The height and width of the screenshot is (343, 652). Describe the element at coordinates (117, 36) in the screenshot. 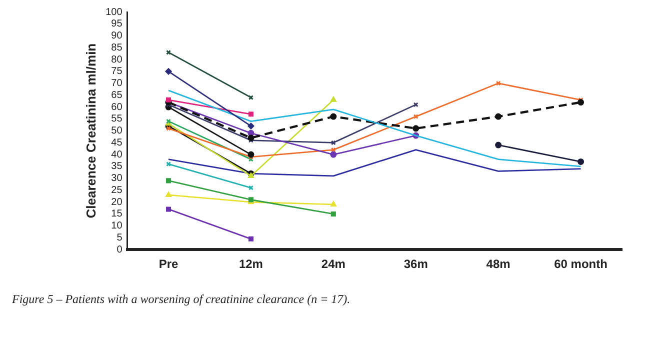

I see `y-tick-label: 90` at that location.